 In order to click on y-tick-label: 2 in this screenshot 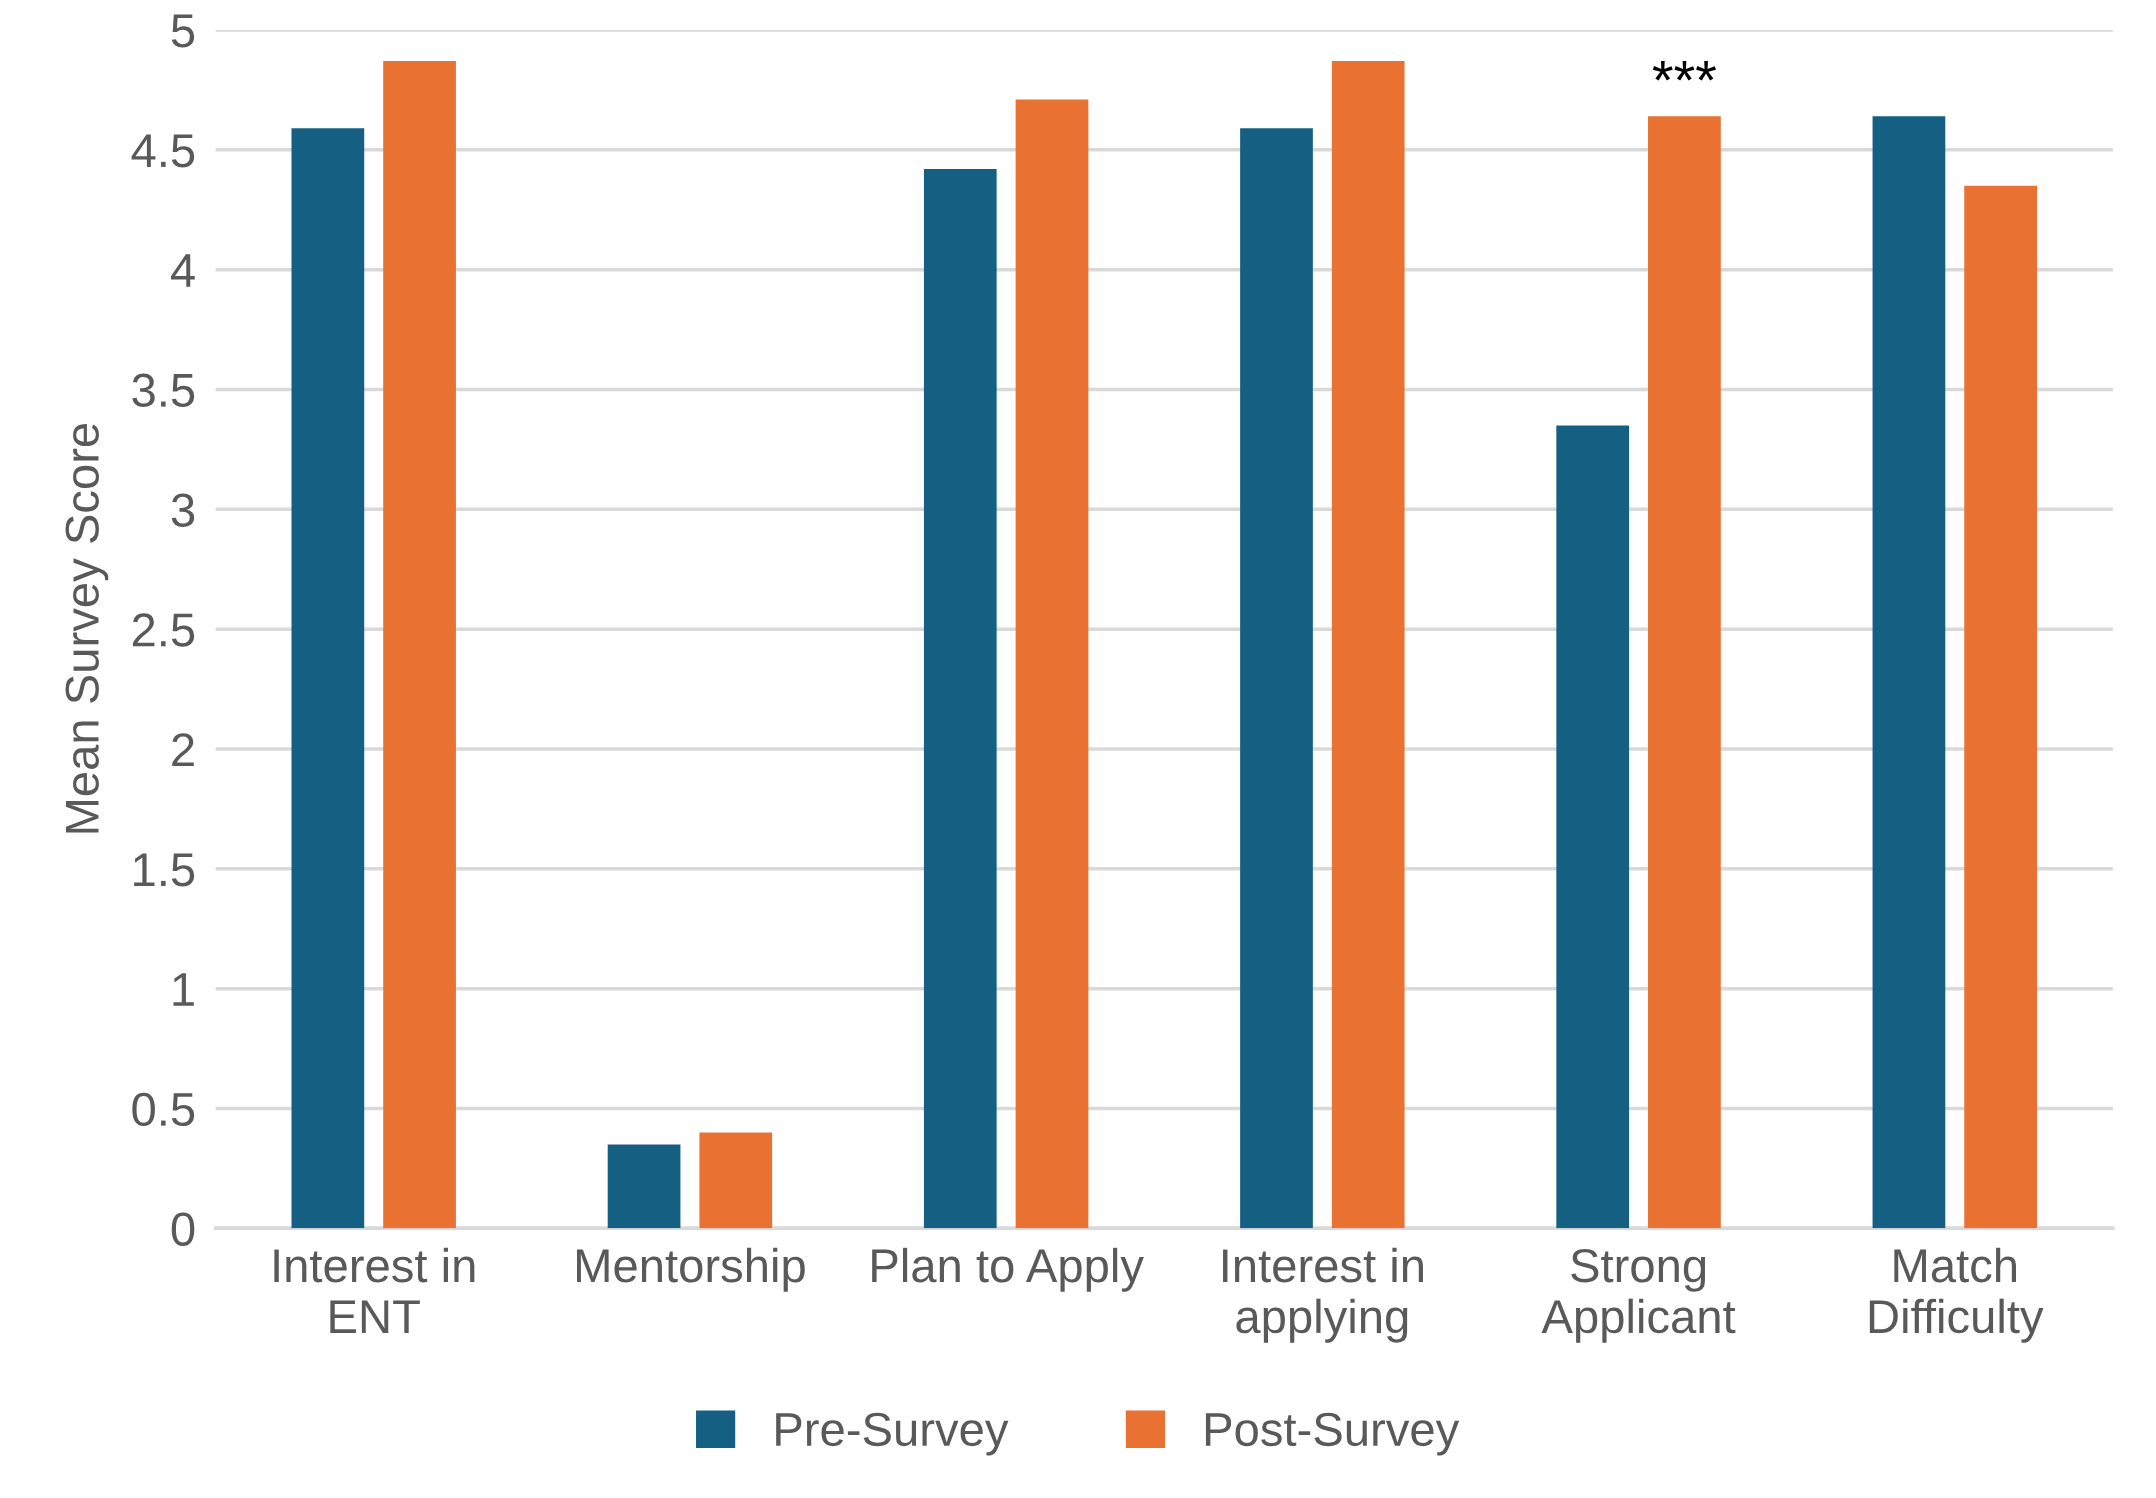, I will do `click(183, 750)`.